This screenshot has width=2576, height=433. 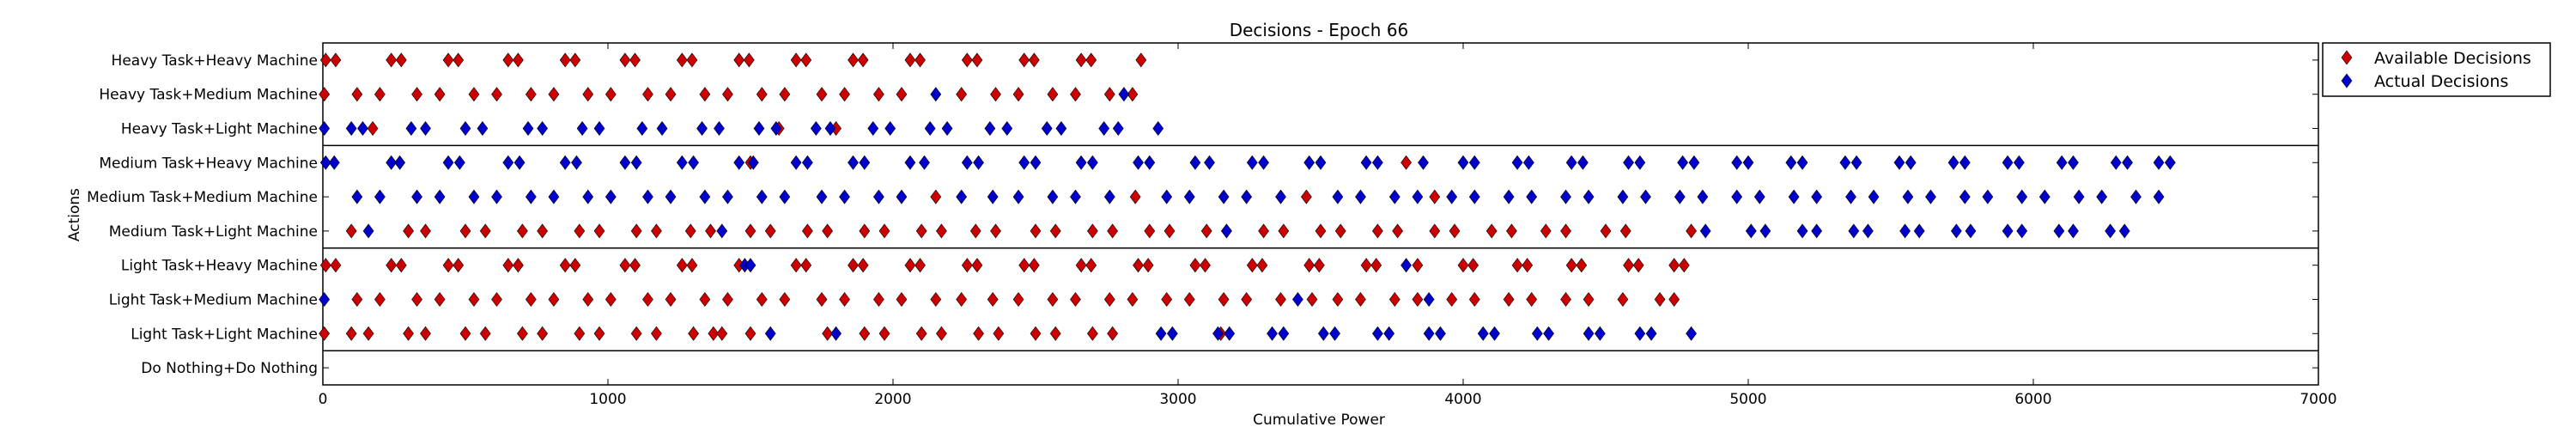 What do you see at coordinates (892, 399) in the screenshot?
I see `x-tick-label: 2000` at bounding box center [892, 399].